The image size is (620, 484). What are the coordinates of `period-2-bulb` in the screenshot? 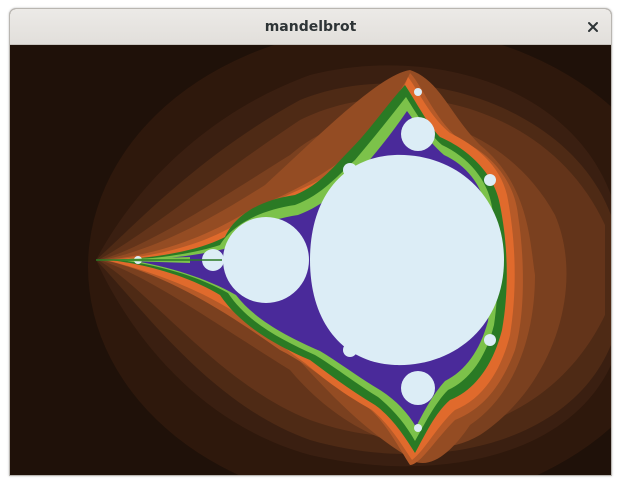 It's located at (266, 260).